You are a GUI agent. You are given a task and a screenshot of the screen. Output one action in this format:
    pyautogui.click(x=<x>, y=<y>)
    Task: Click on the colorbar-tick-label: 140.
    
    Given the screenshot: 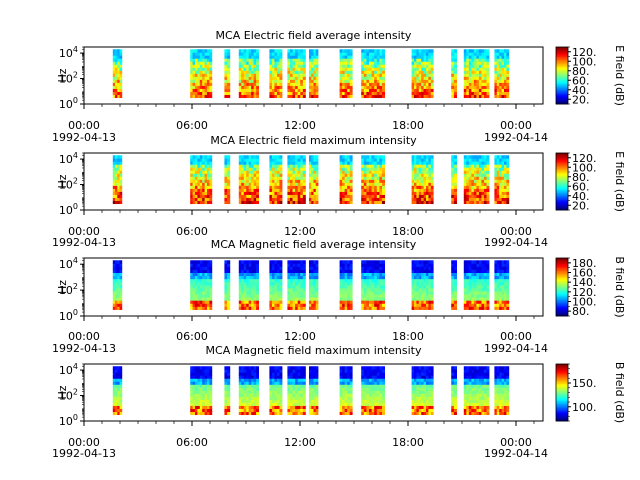 What is the action you would take?
    pyautogui.click(x=584, y=282)
    